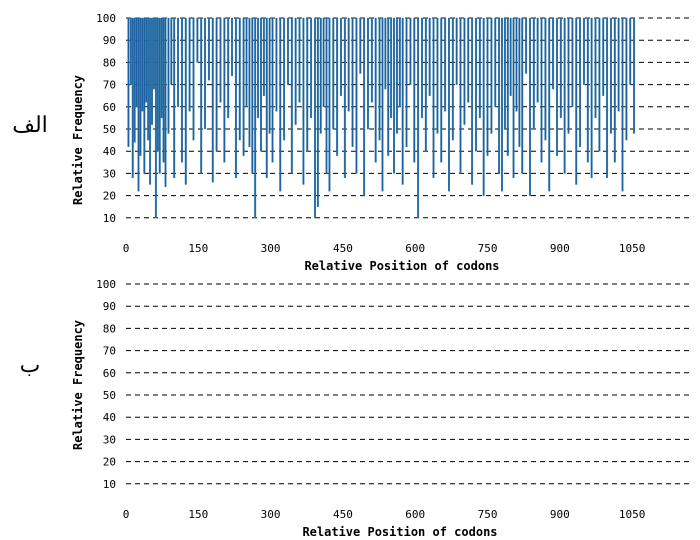  What do you see at coordinates (384, 514) in the screenshot?
I see `x-tick-labels-be: 0 150 300 450 600 750 900 1050` at bounding box center [384, 514].